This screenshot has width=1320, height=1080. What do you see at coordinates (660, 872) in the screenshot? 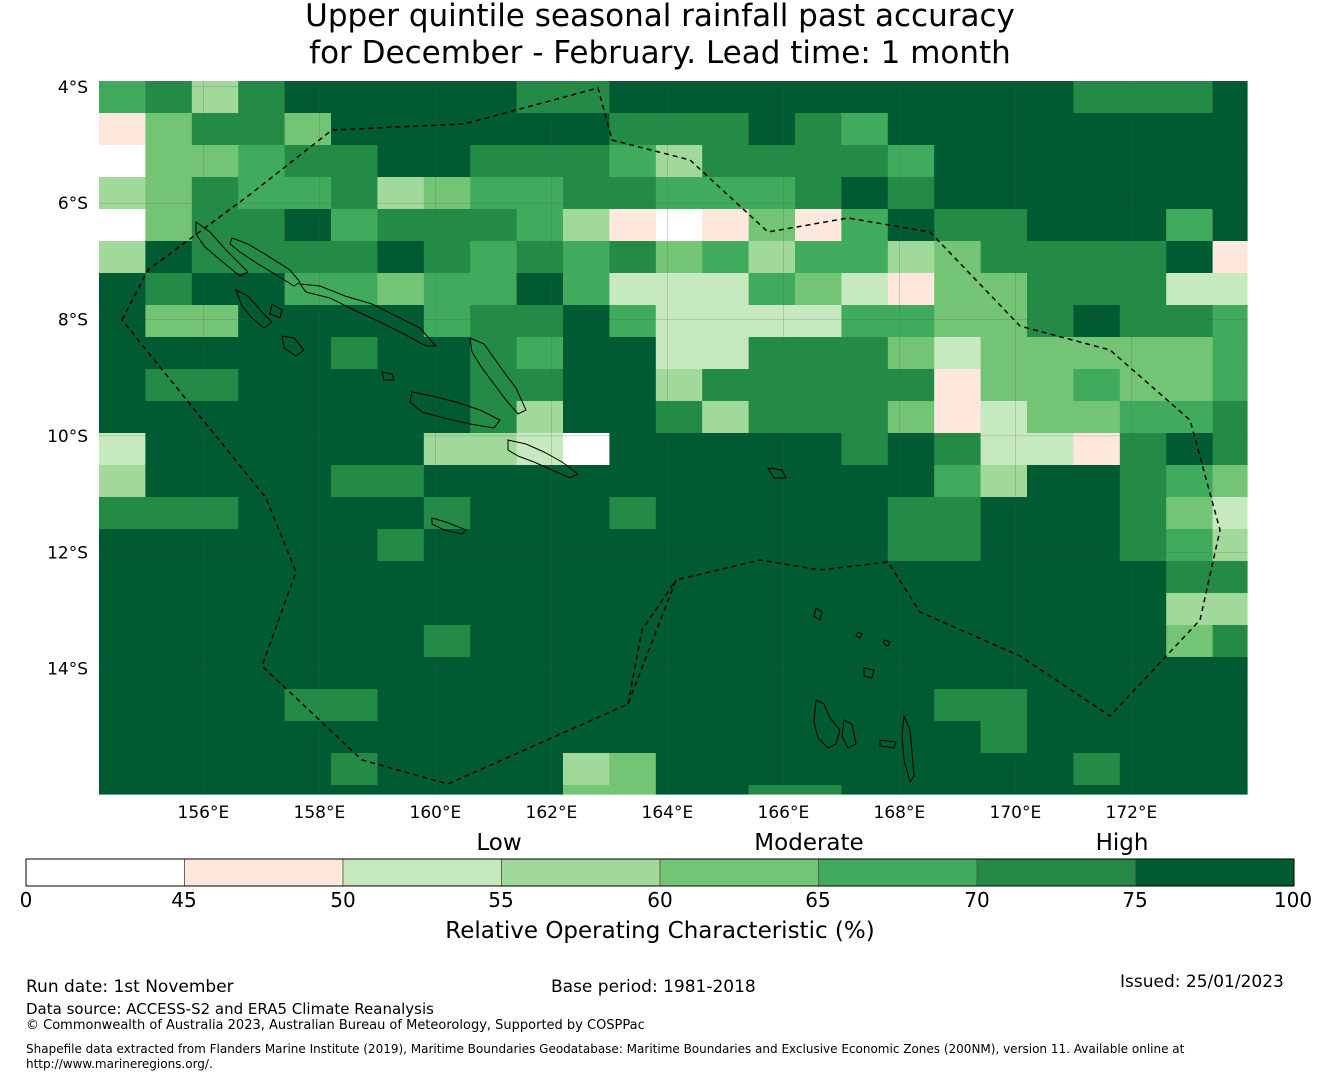
I see `colorbar-frame` at bounding box center [660, 872].